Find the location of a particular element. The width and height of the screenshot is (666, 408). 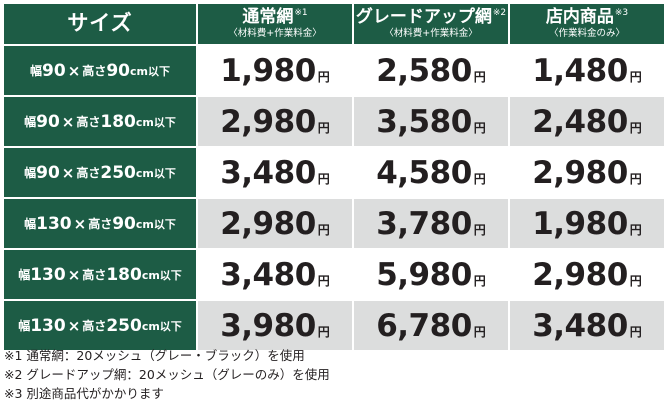

size-label: 幅 130 × 高さ 90 cm以下 is located at coordinates (100, 223).